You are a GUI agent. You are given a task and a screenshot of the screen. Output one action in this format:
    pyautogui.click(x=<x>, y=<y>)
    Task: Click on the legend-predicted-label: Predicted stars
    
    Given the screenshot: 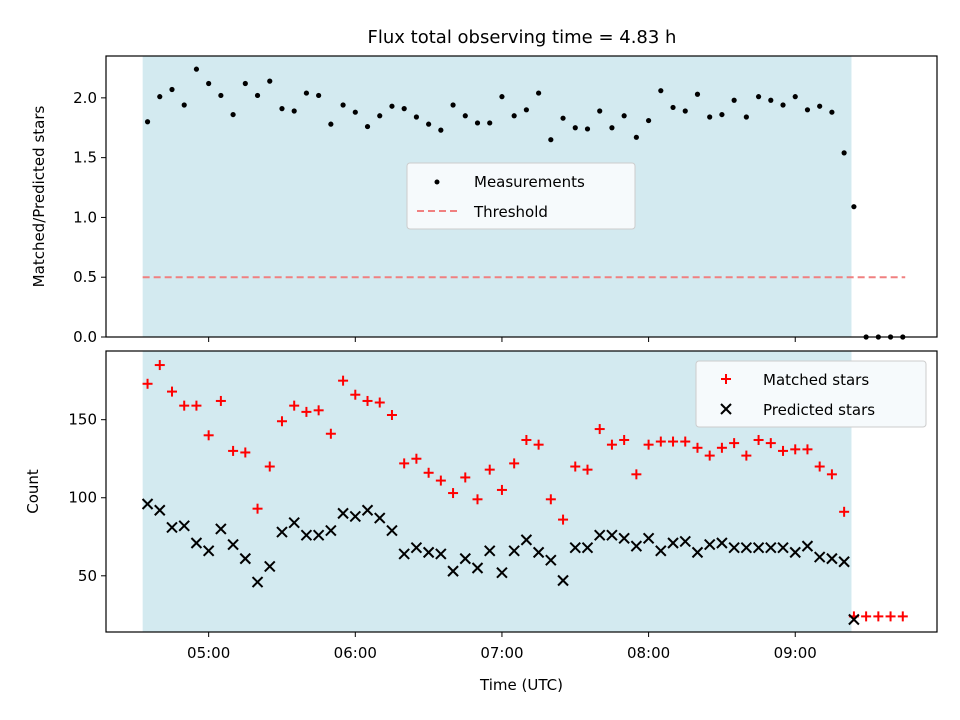 What is the action you would take?
    pyautogui.click(x=819, y=410)
    